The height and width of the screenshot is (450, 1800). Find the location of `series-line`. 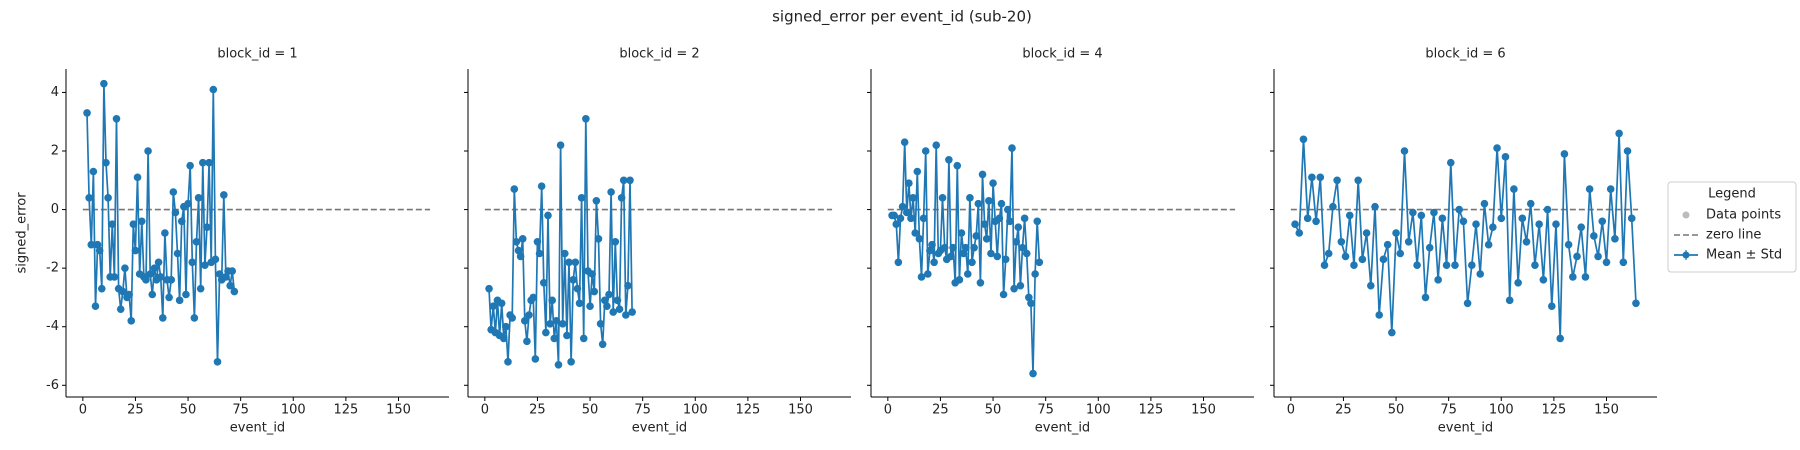

series-line is located at coordinates (1465, 236).